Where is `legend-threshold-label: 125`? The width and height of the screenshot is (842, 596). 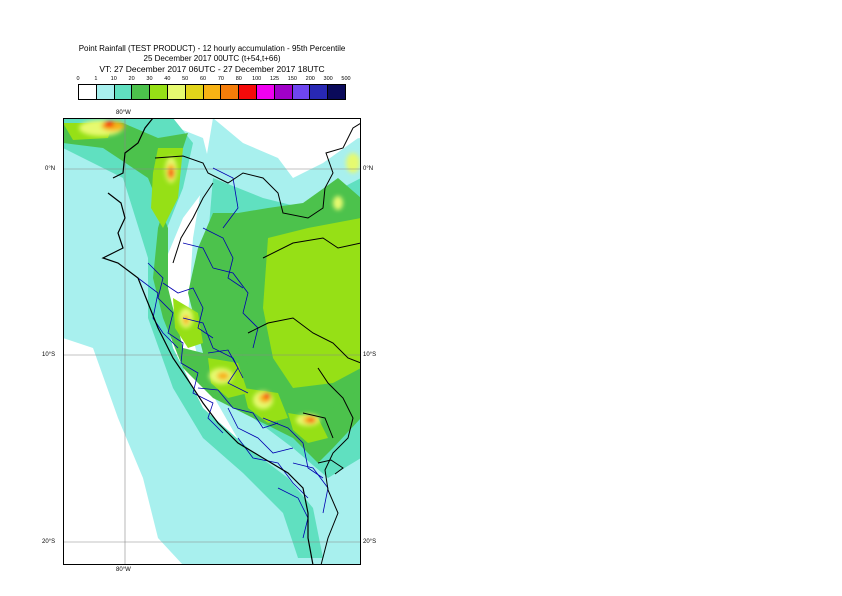 legend-threshold-label: 125 is located at coordinates (274, 79).